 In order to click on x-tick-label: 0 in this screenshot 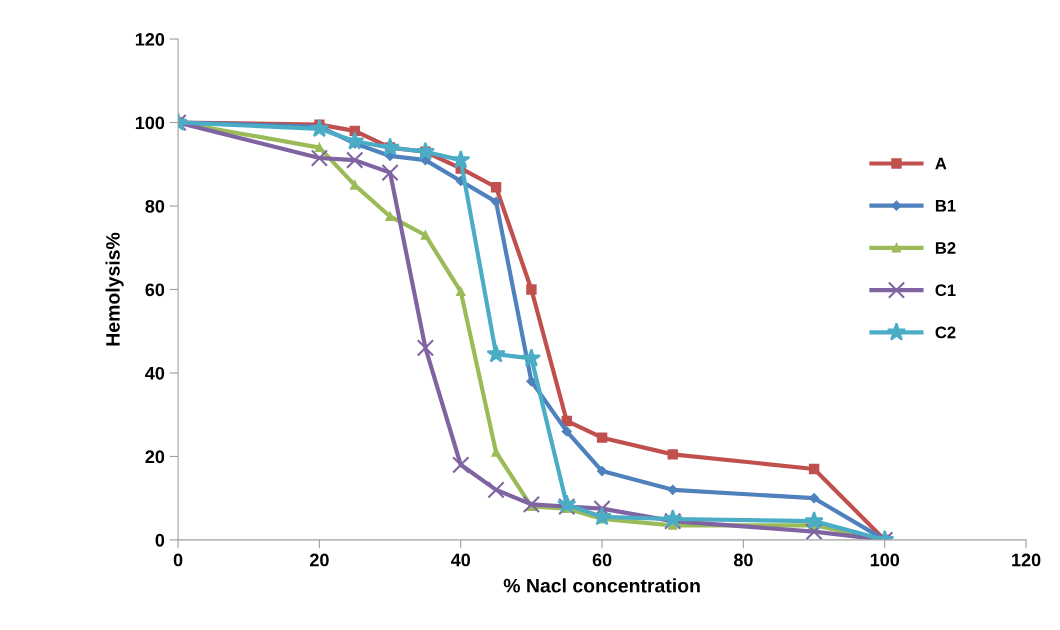, I will do `click(178, 560)`.